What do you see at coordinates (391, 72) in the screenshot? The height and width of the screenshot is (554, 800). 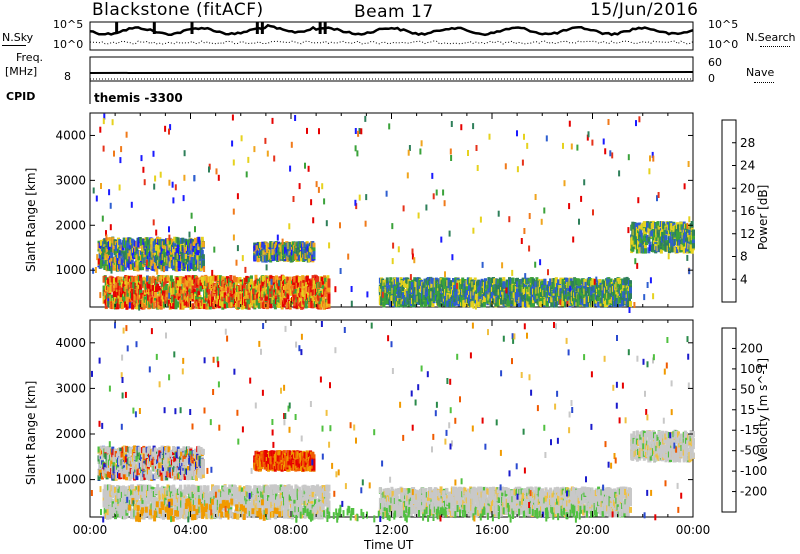 I see `freq-line` at bounding box center [391, 72].